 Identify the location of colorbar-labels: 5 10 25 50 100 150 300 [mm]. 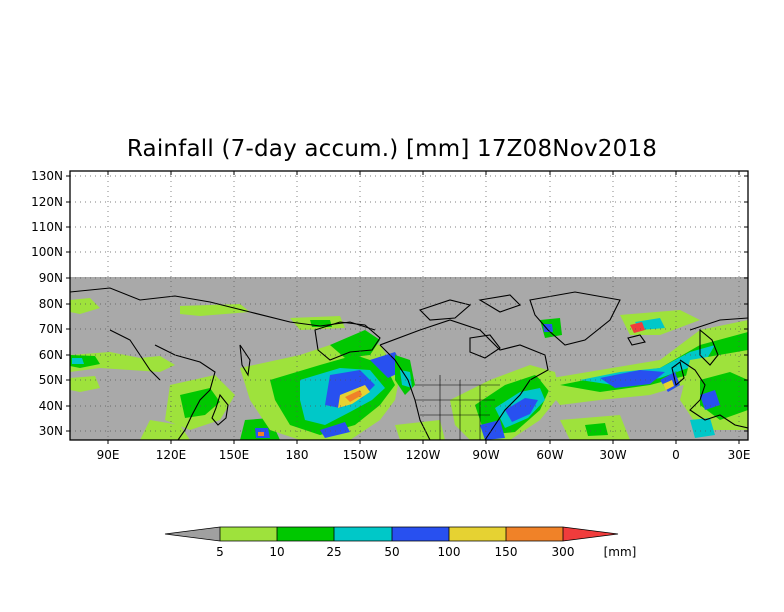
(426, 552).